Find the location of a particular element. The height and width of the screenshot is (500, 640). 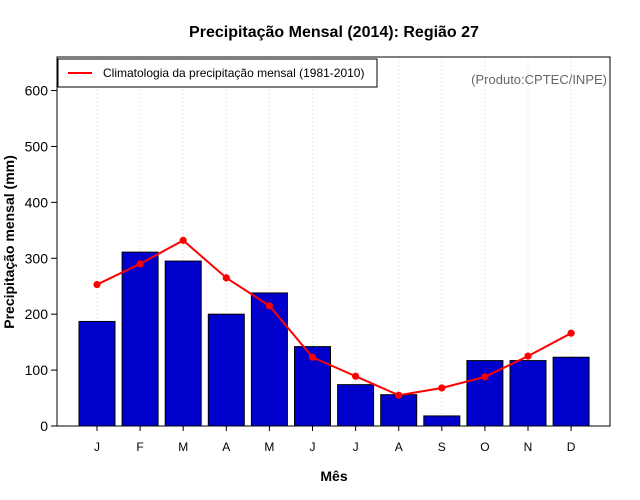

legend-box is located at coordinates (217, 73).